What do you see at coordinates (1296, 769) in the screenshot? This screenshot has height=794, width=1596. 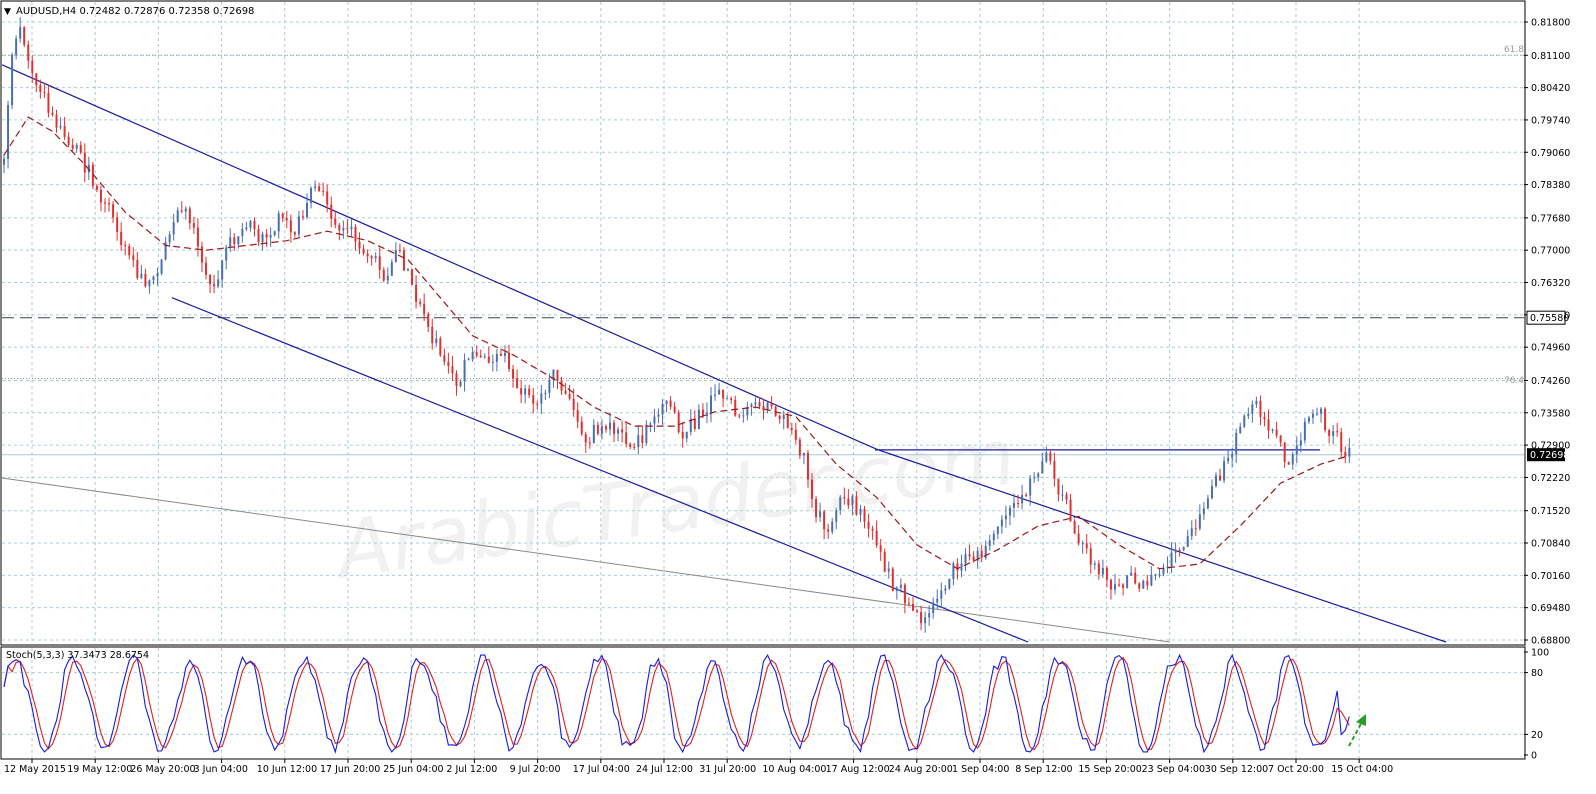 I see `time-tick-label: 7 Oct 20:00` at bounding box center [1296, 769].